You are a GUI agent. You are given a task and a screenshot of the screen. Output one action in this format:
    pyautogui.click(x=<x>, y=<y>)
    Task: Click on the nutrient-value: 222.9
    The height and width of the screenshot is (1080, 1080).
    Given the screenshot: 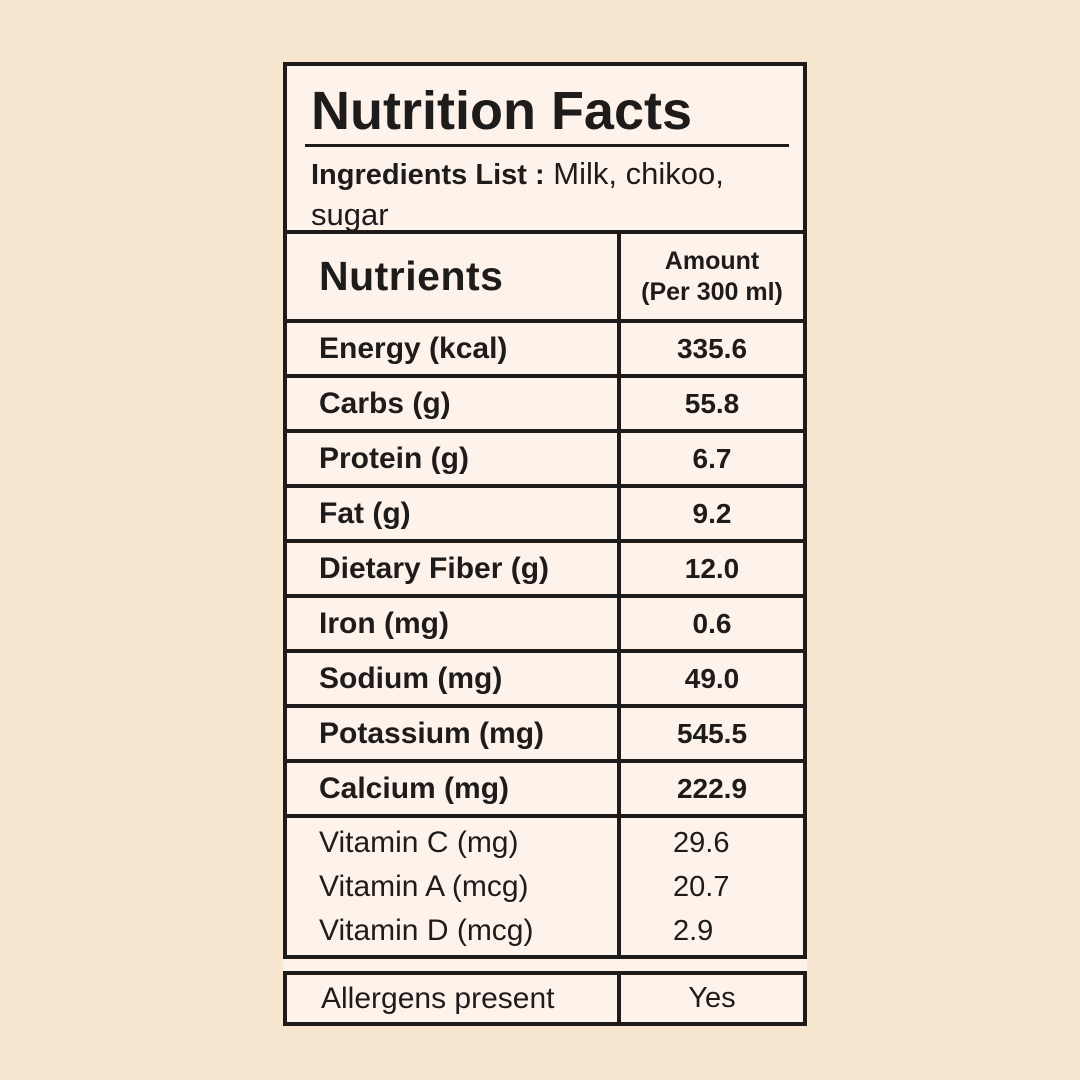 What is the action you would take?
    pyautogui.click(x=710, y=788)
    